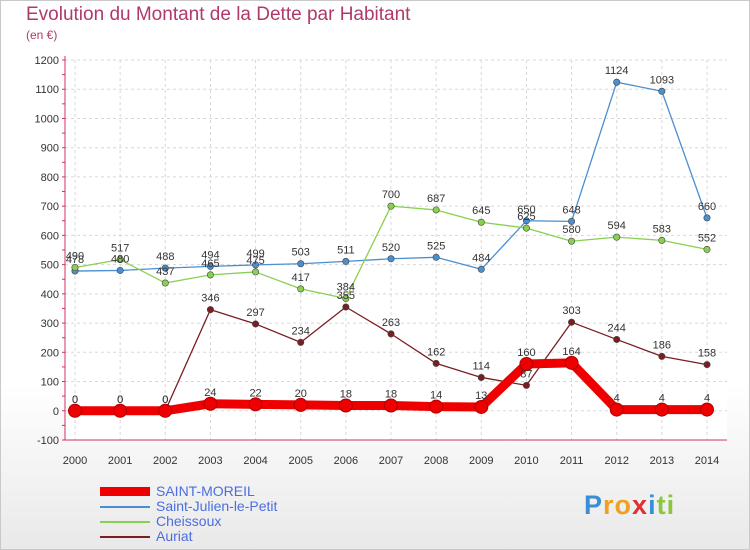 This screenshot has height=550, width=750. Describe the element at coordinates (707, 461) in the screenshot. I see `x-tick-label: 2014` at that location.